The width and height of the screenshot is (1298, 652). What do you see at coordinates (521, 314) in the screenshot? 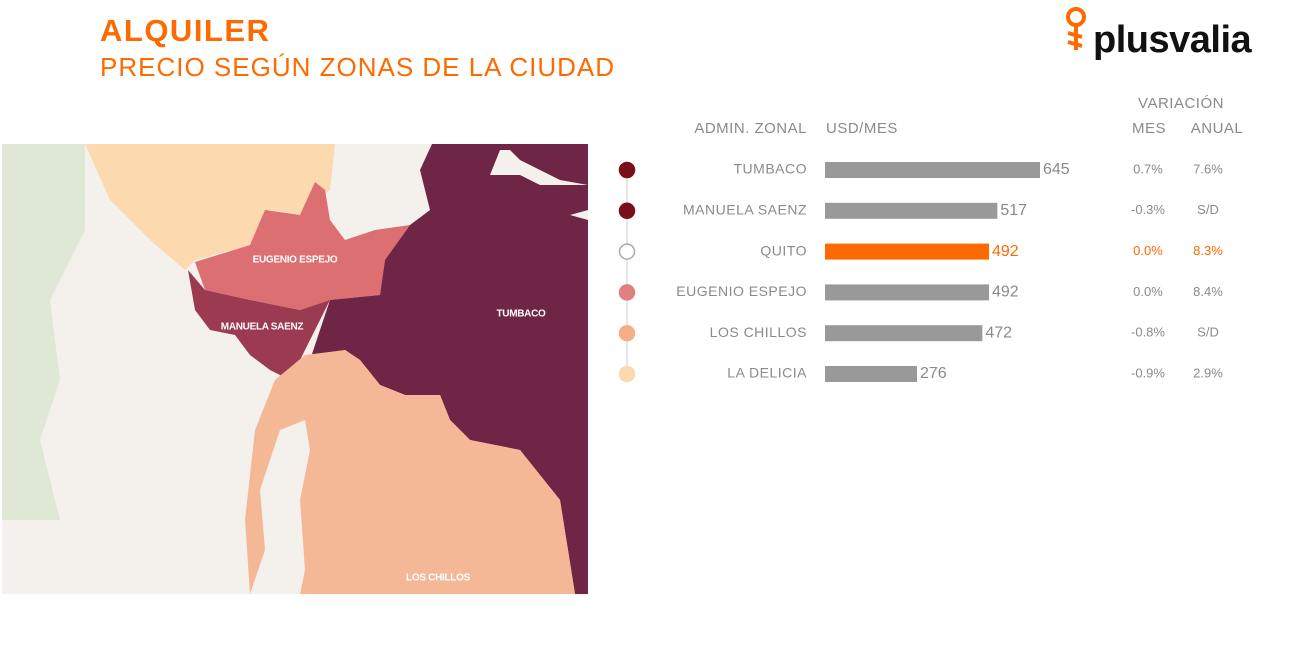
I see `map-label: TUMBACO` at bounding box center [521, 314].